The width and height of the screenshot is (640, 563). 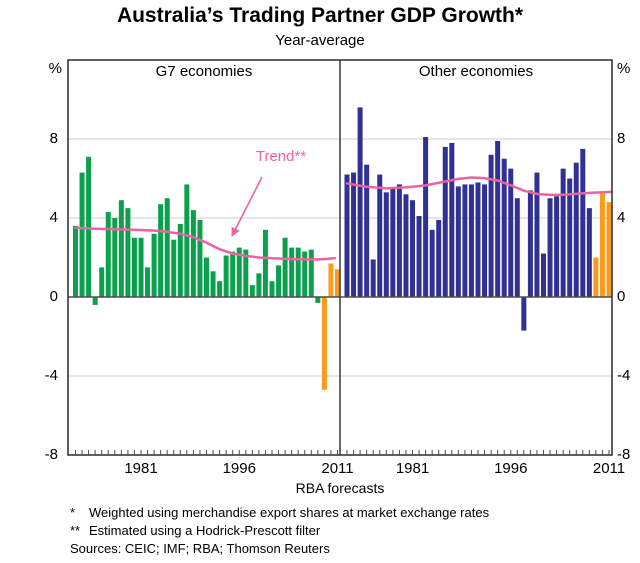 What do you see at coordinates (115, 257) in the screenshot?
I see `bar-g7-1977` at bounding box center [115, 257].